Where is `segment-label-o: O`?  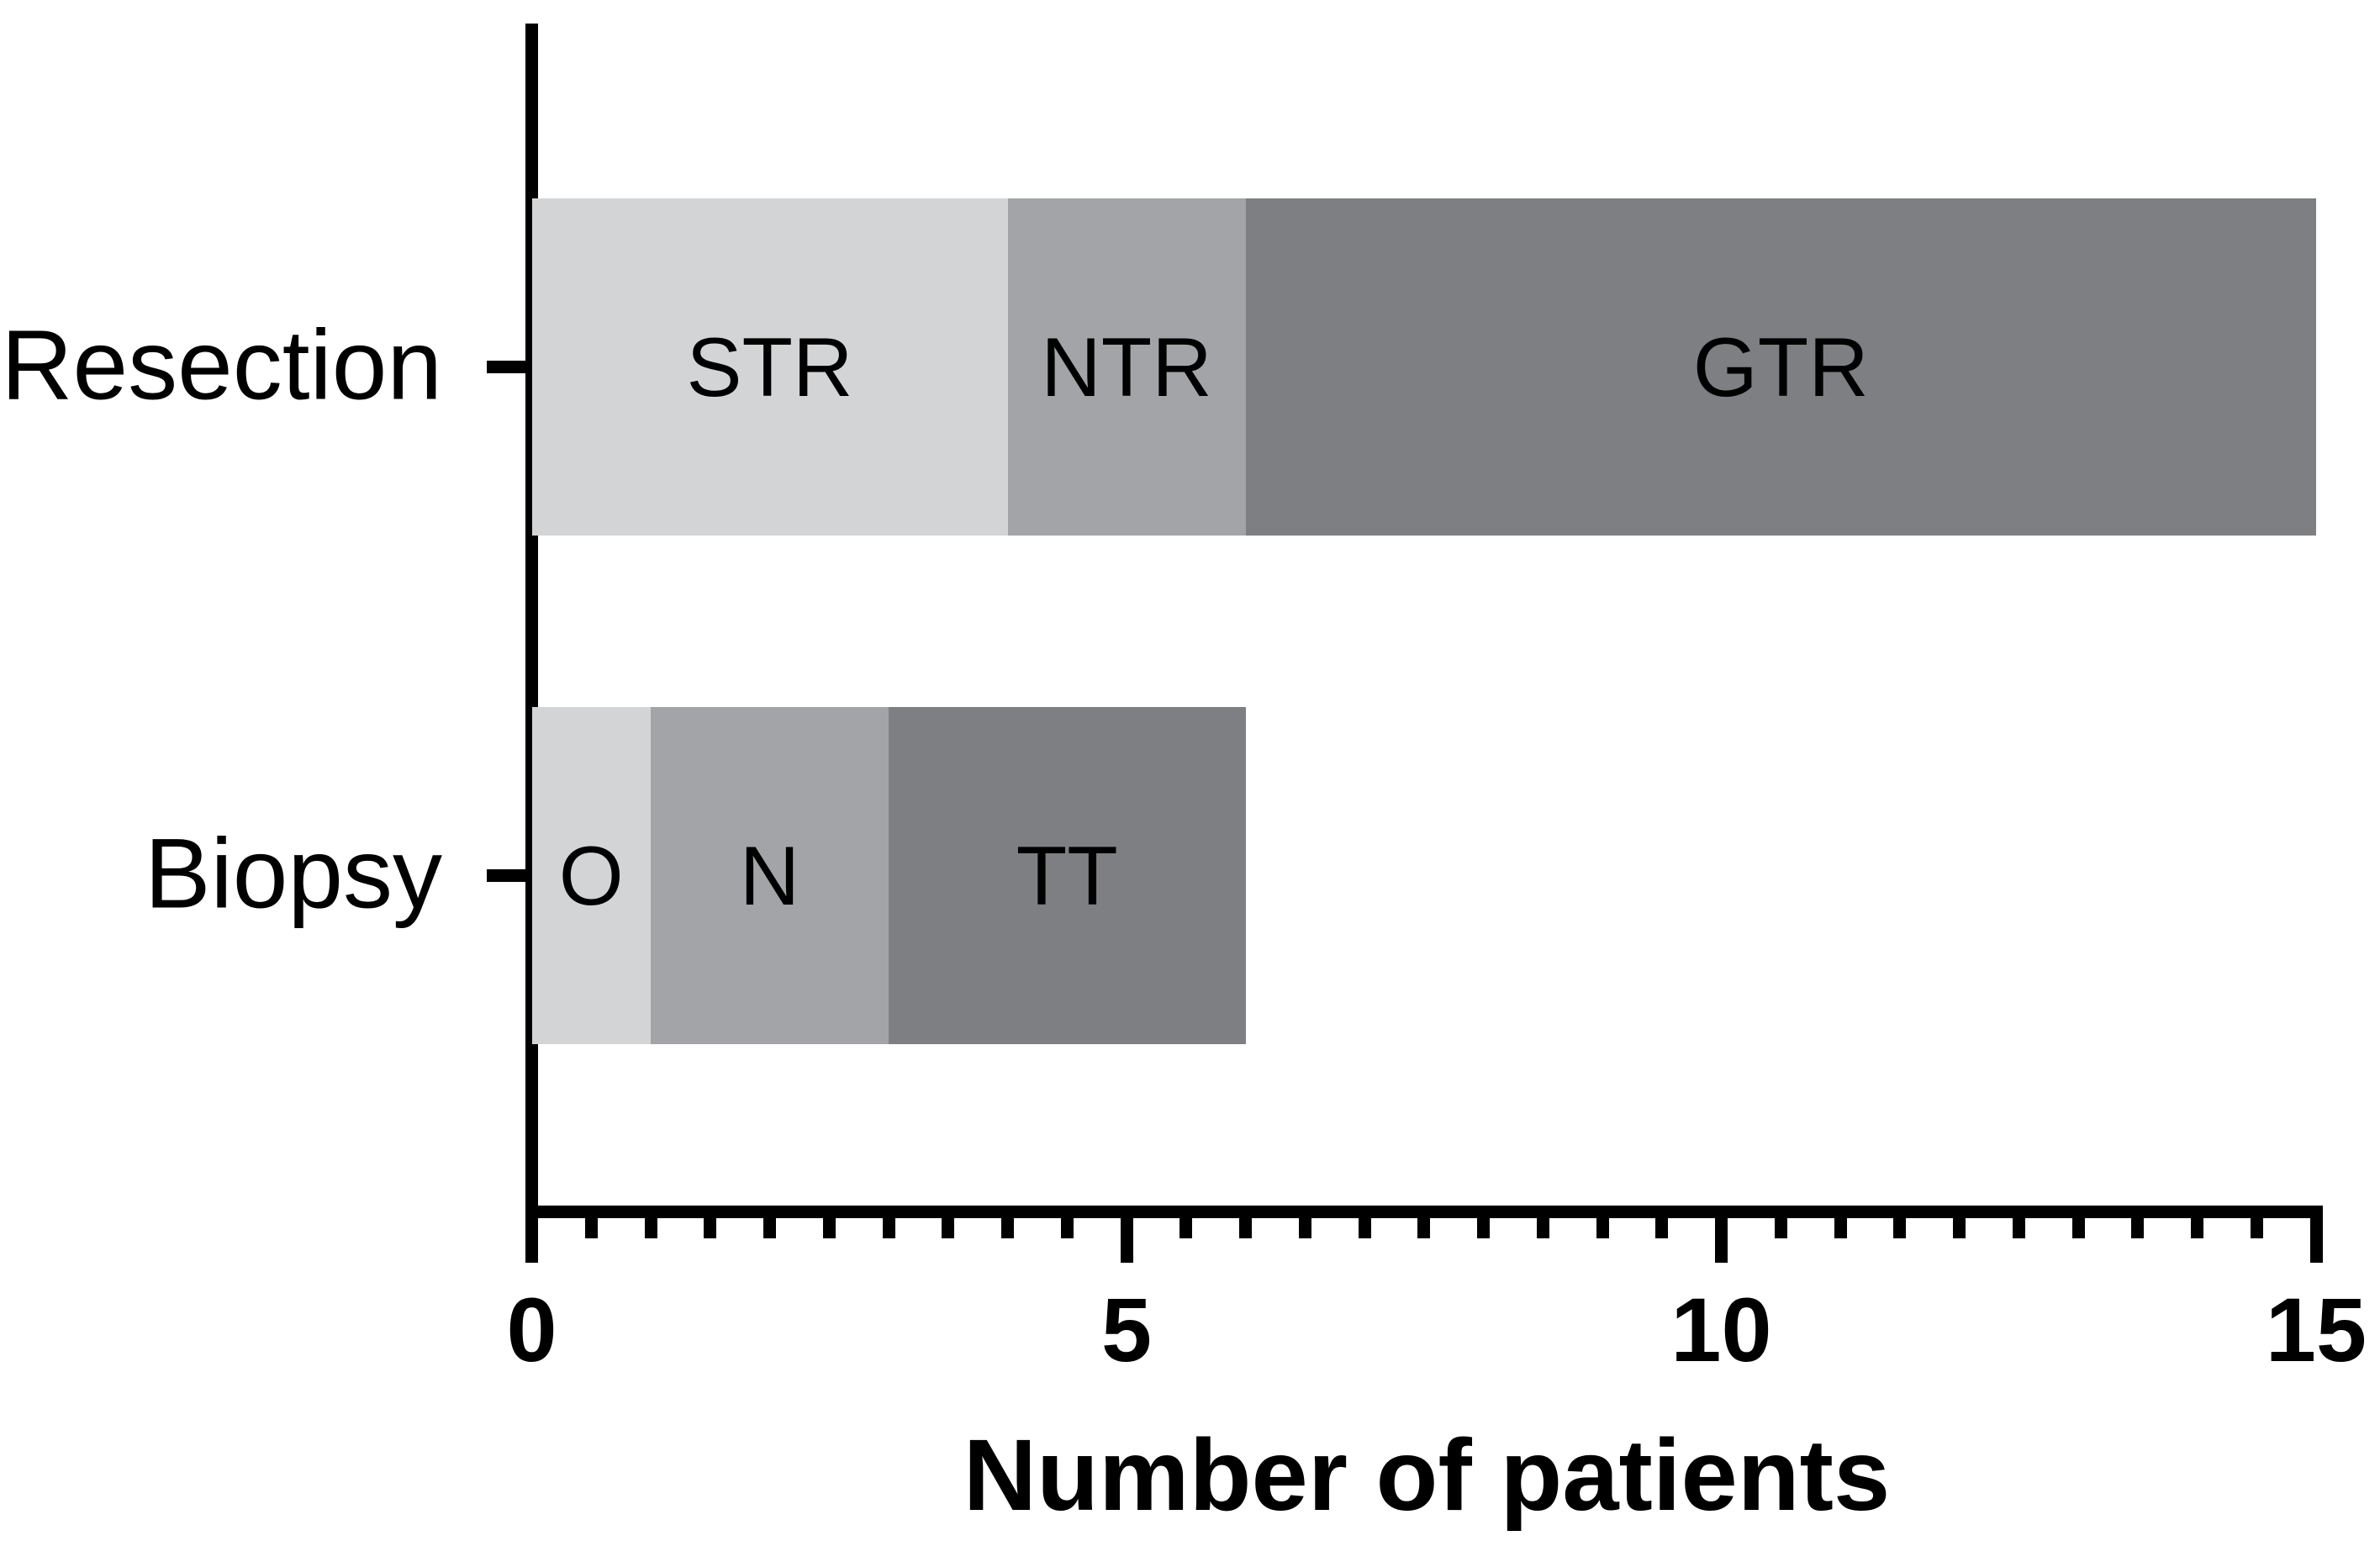 segment-label-o: O is located at coordinates (591, 875).